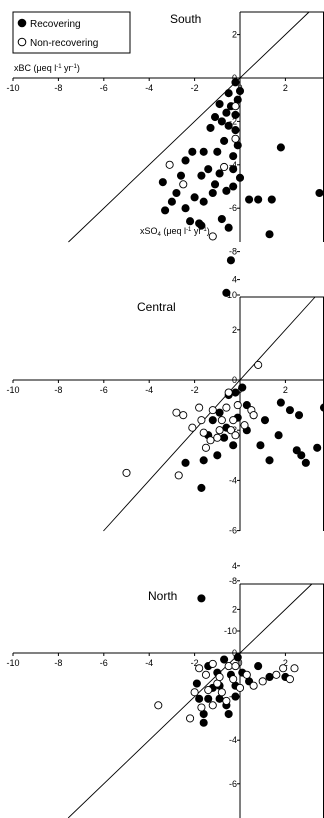 Image resolution: width=324 pixels, height=818 pixels. What do you see at coordinates (233, 252) in the screenshot?
I see `y-tick-label: -8` at bounding box center [233, 252].